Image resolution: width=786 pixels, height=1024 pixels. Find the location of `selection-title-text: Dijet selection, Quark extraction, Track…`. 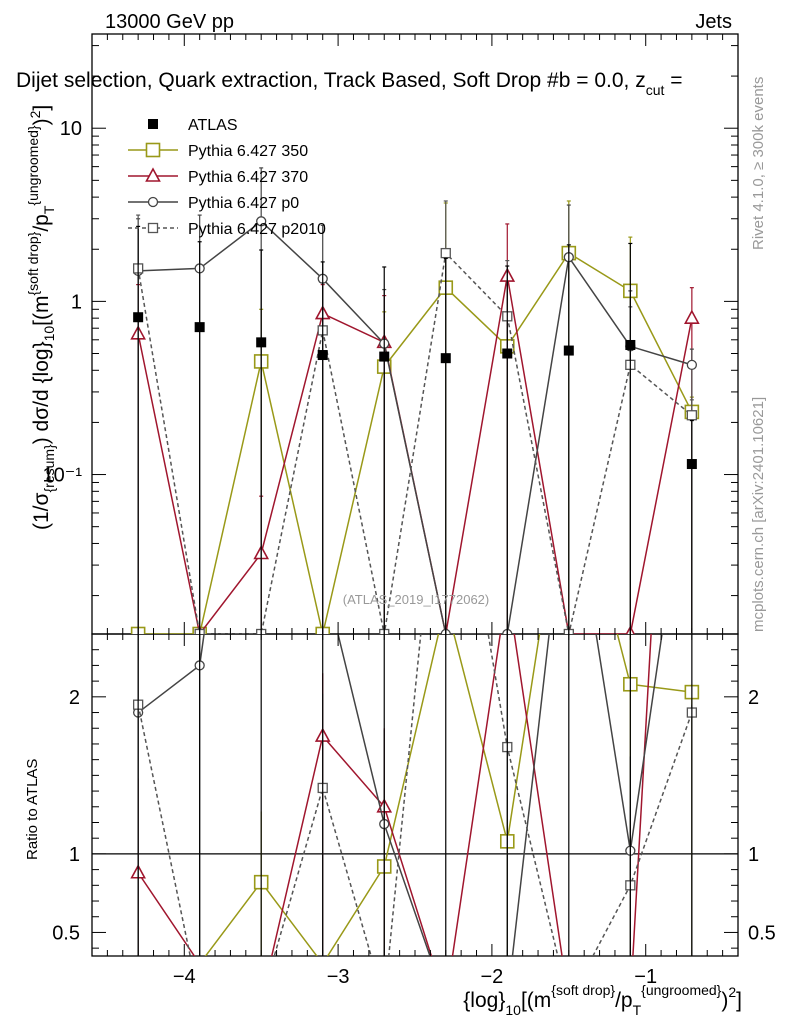

selection-title-text: Dijet selection, Quark extraction, Track… is located at coordinates (331, 80).